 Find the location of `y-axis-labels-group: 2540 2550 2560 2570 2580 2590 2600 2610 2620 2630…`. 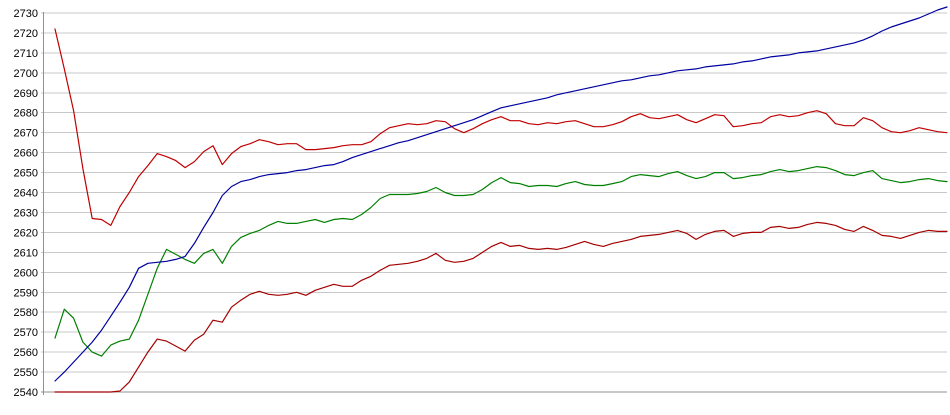

y-axis-labels-group: 2540 2550 2560 2570 2580 2590 2600 2610 2620 2630… is located at coordinates (26, 203).